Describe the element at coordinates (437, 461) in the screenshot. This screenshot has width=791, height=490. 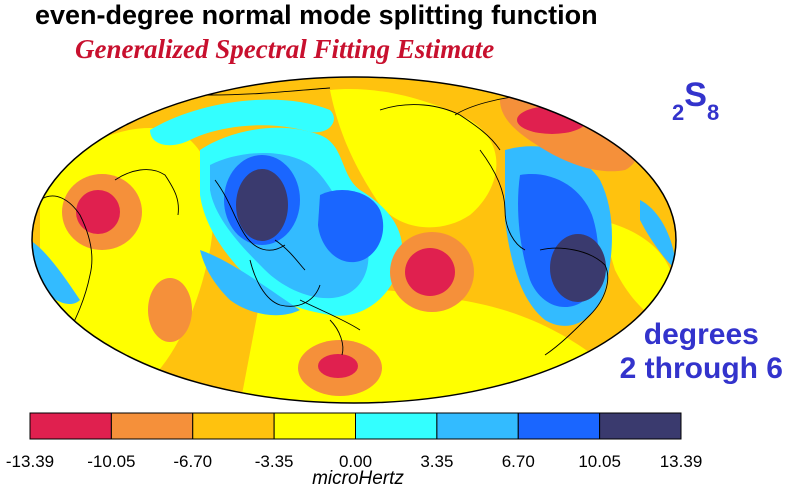
I see `colorbar-tick-label: 3.35` at that location.